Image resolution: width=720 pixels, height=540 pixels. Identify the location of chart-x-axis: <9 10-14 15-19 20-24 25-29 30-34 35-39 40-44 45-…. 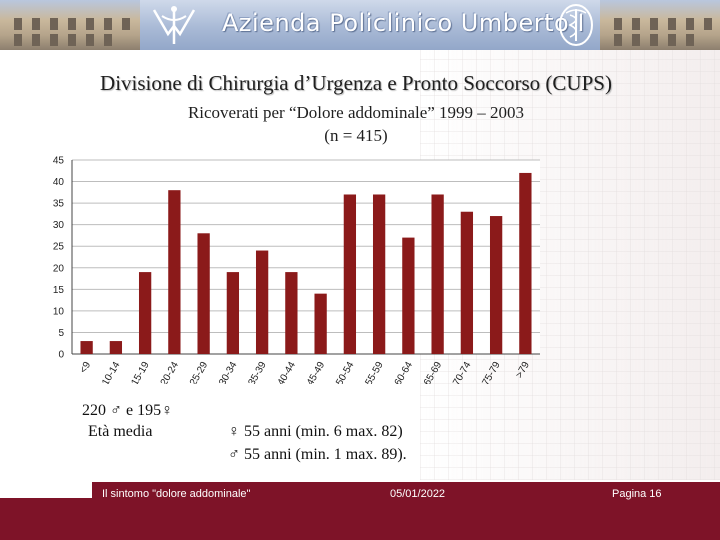
(305, 372).